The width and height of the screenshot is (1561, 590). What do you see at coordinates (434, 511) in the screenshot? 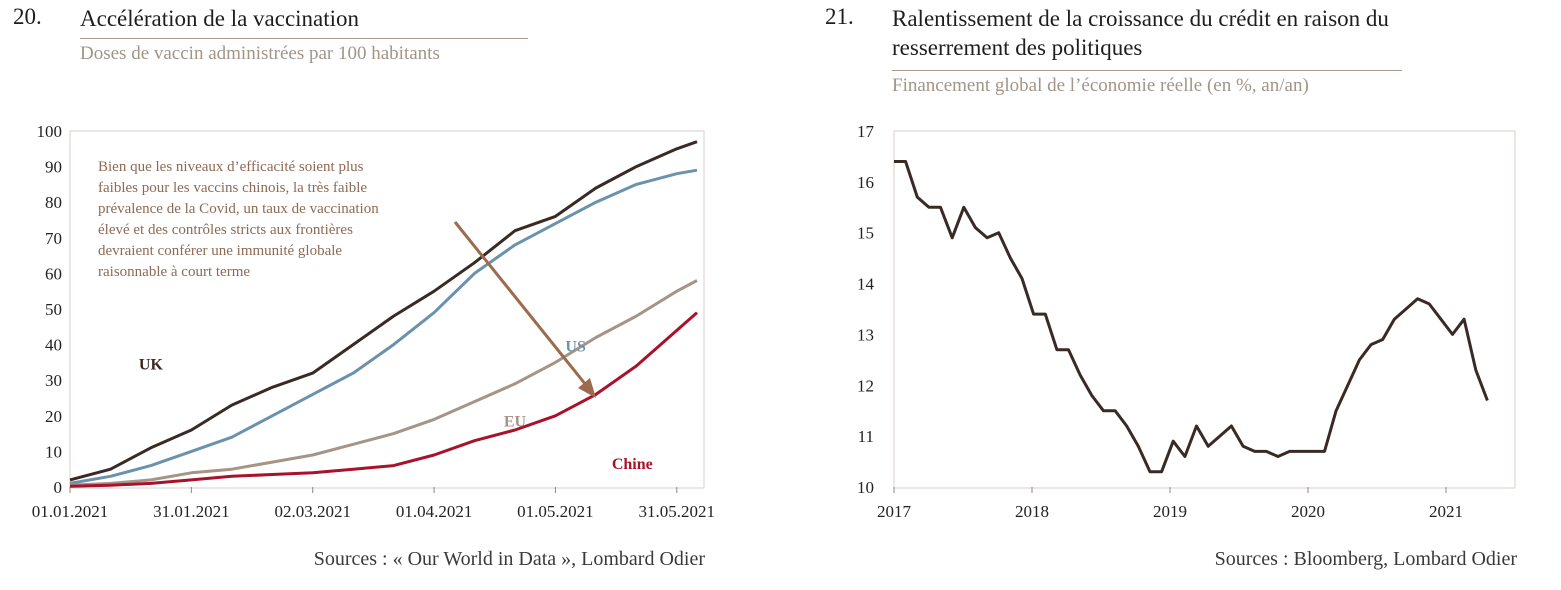
I see `x-tick-label: 01.04.2021` at bounding box center [434, 511].